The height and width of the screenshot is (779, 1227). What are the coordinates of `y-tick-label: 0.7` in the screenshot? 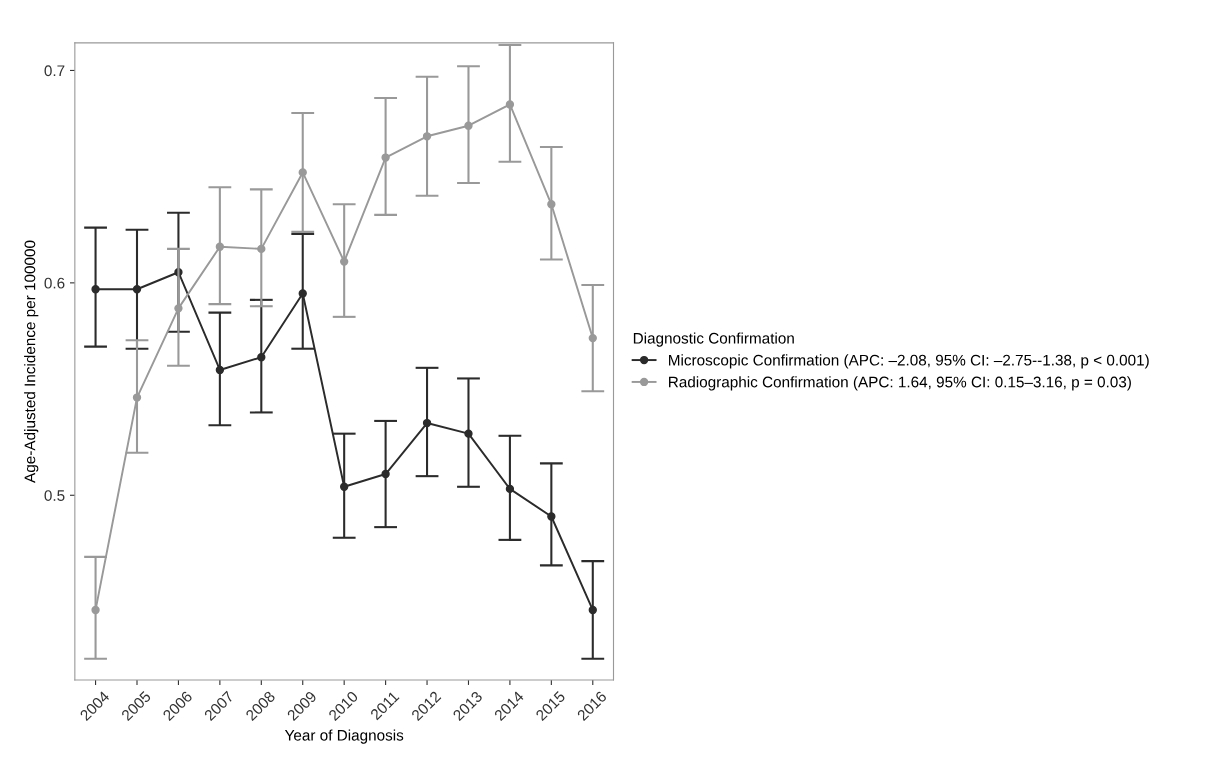 It's located at (54, 71).